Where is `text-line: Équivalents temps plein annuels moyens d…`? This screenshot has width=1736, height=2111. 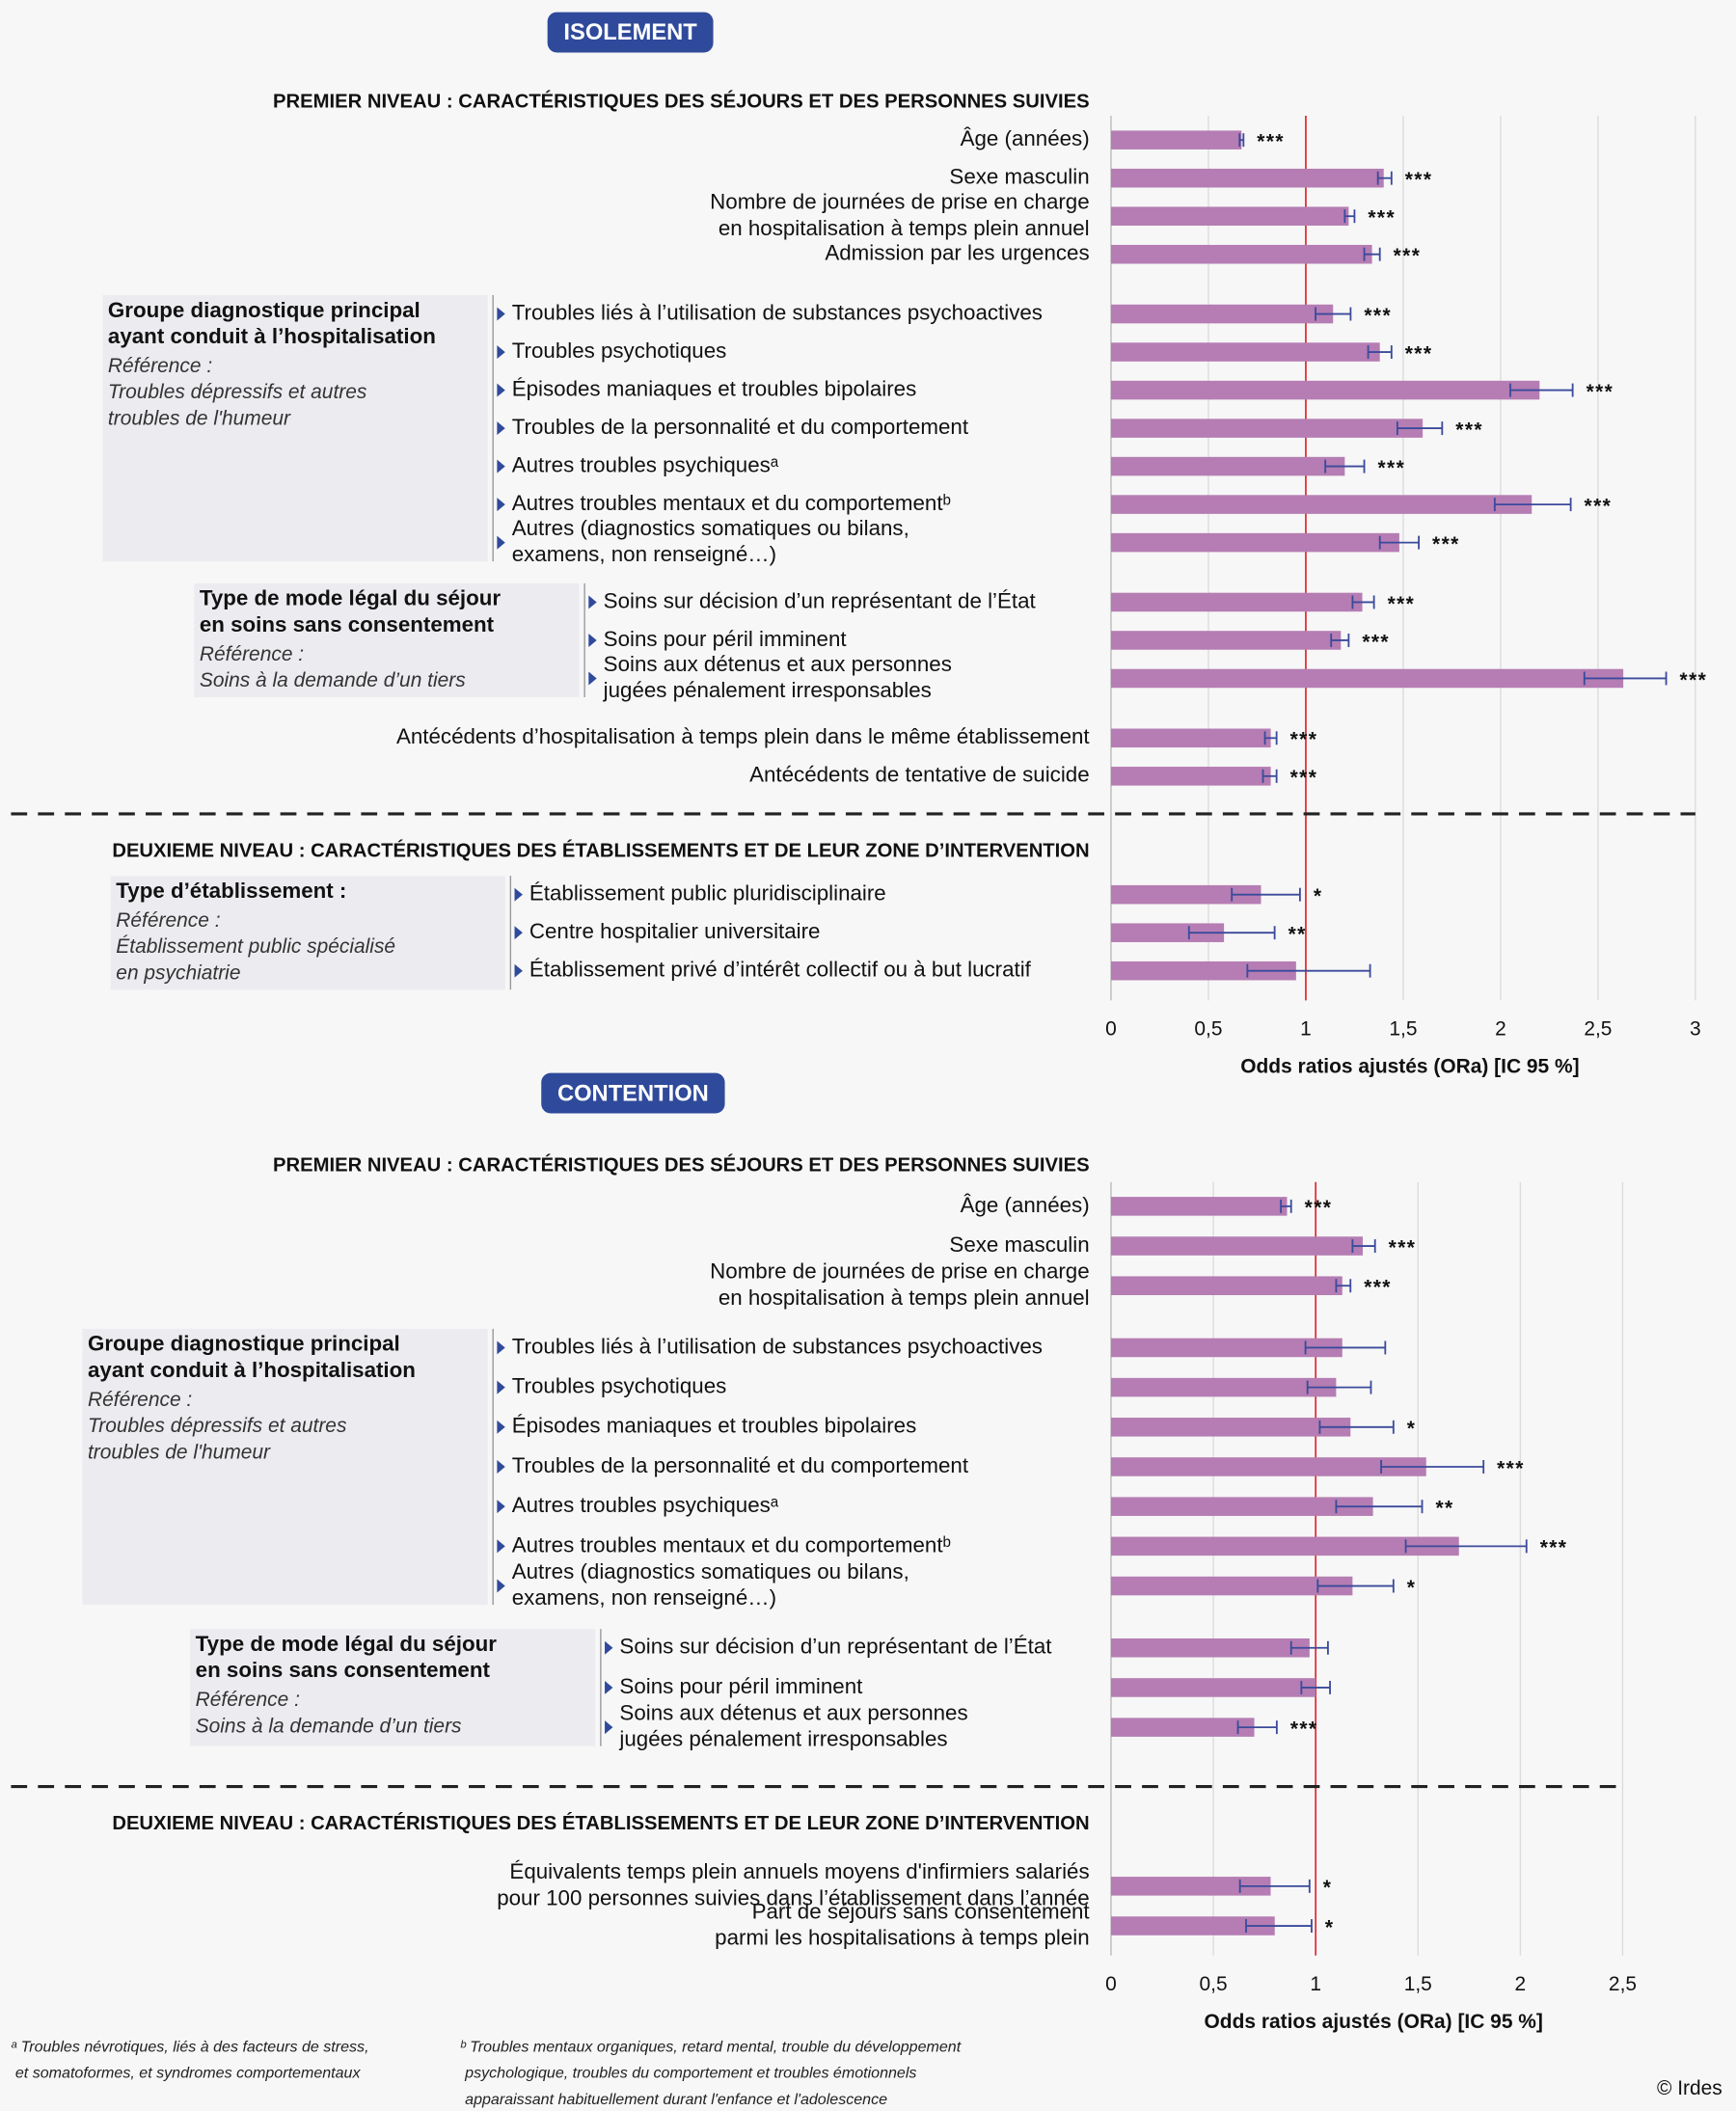
text-line: Équivalents temps plein annuels moyens d… is located at coordinates (799, 1871).